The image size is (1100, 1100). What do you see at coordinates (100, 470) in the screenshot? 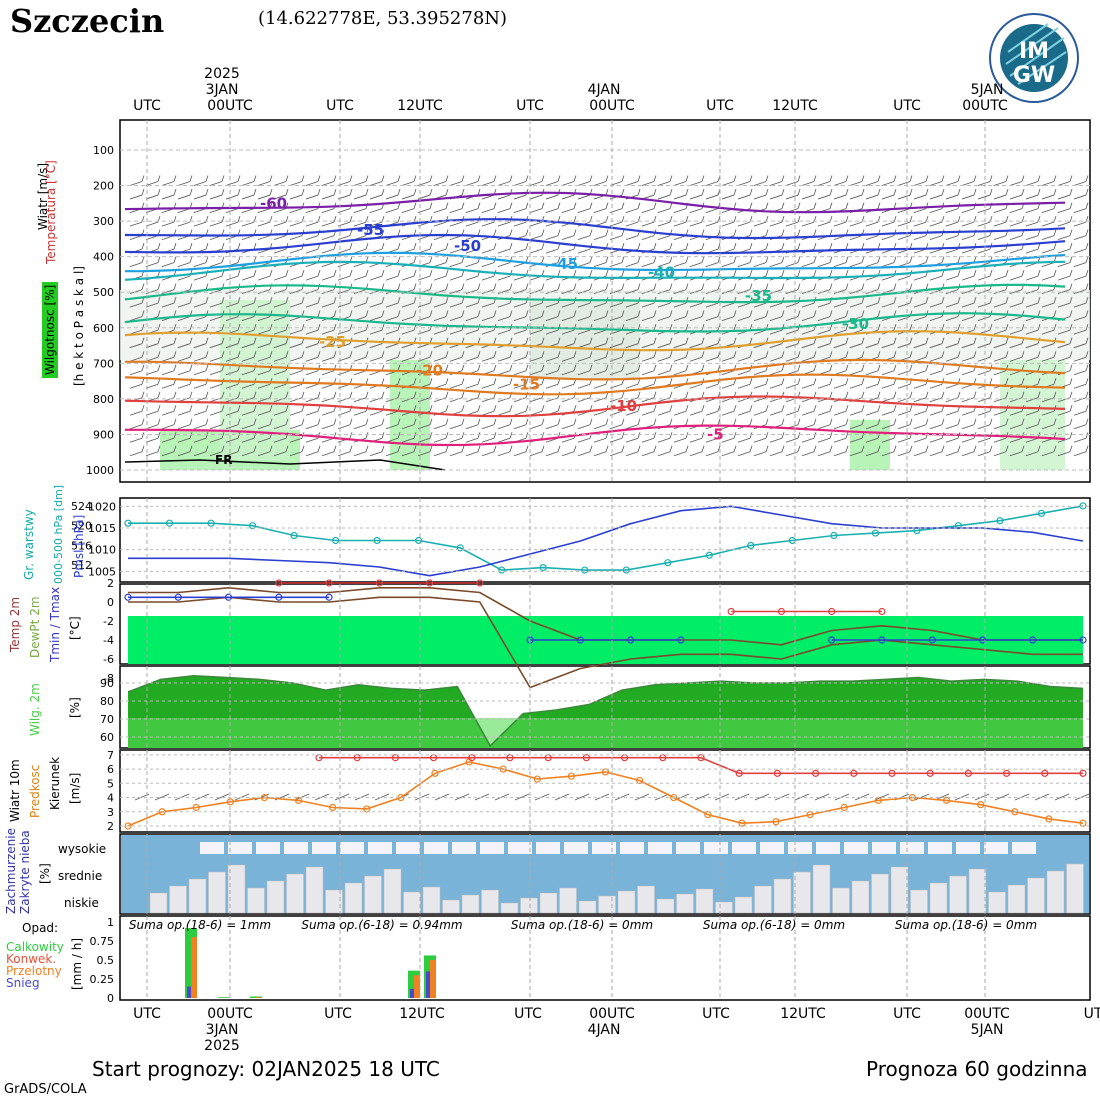
I see `pressure-tick-label: 1000` at bounding box center [100, 470].